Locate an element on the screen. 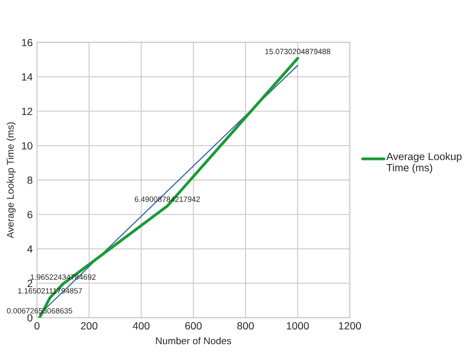  x-tick-label: 1200 is located at coordinates (350, 326).